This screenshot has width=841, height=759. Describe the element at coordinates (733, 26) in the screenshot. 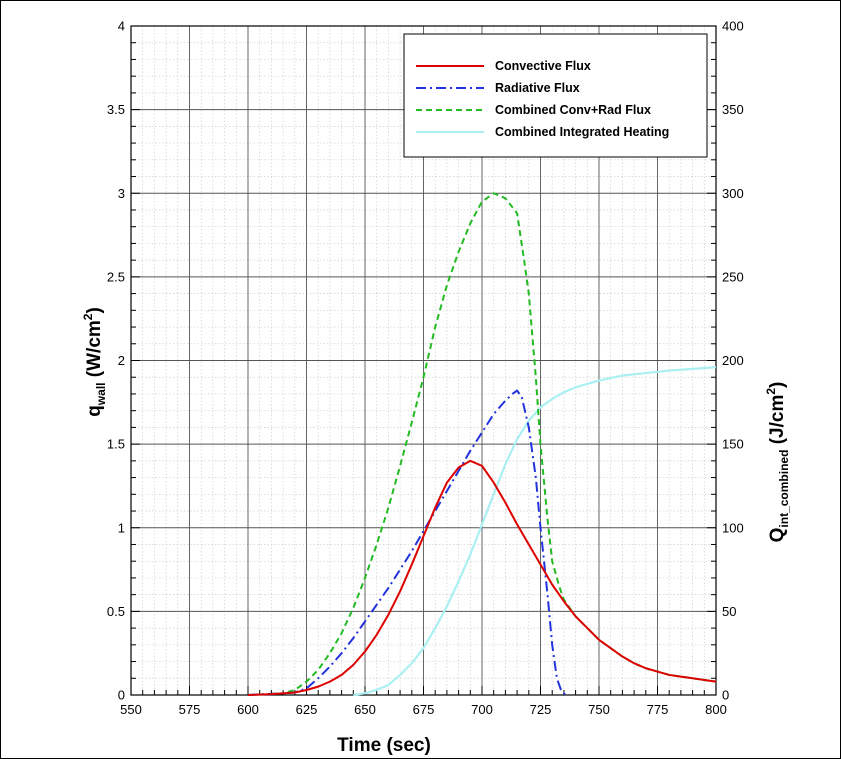

I see `y-right-tick-label: 400` at that location.